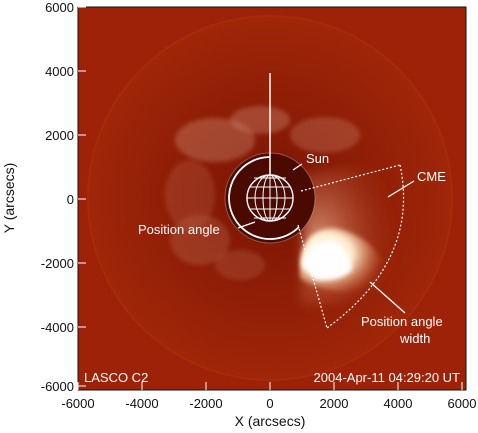  I want to click on x-axis-title: X (arcsecs), so click(270, 421).